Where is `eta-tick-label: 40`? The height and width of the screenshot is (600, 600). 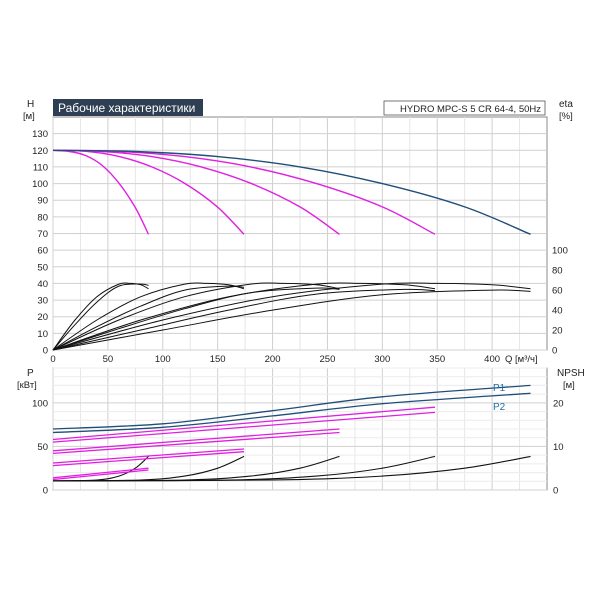 eta-tick-label: 40 is located at coordinates (557, 311).